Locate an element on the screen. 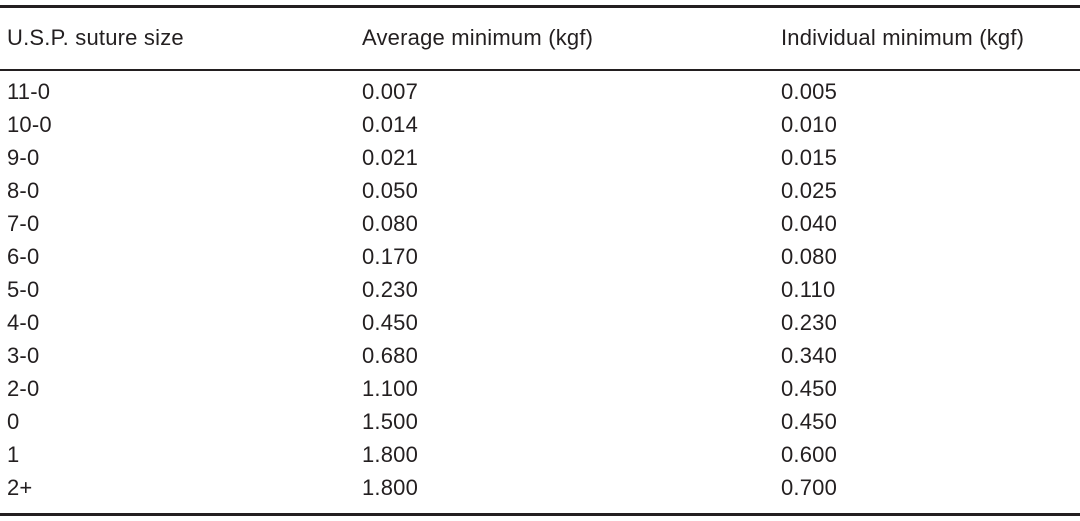 The height and width of the screenshot is (521, 1080). column-header-suture-size: U.S.P. suture size is located at coordinates (95, 37).